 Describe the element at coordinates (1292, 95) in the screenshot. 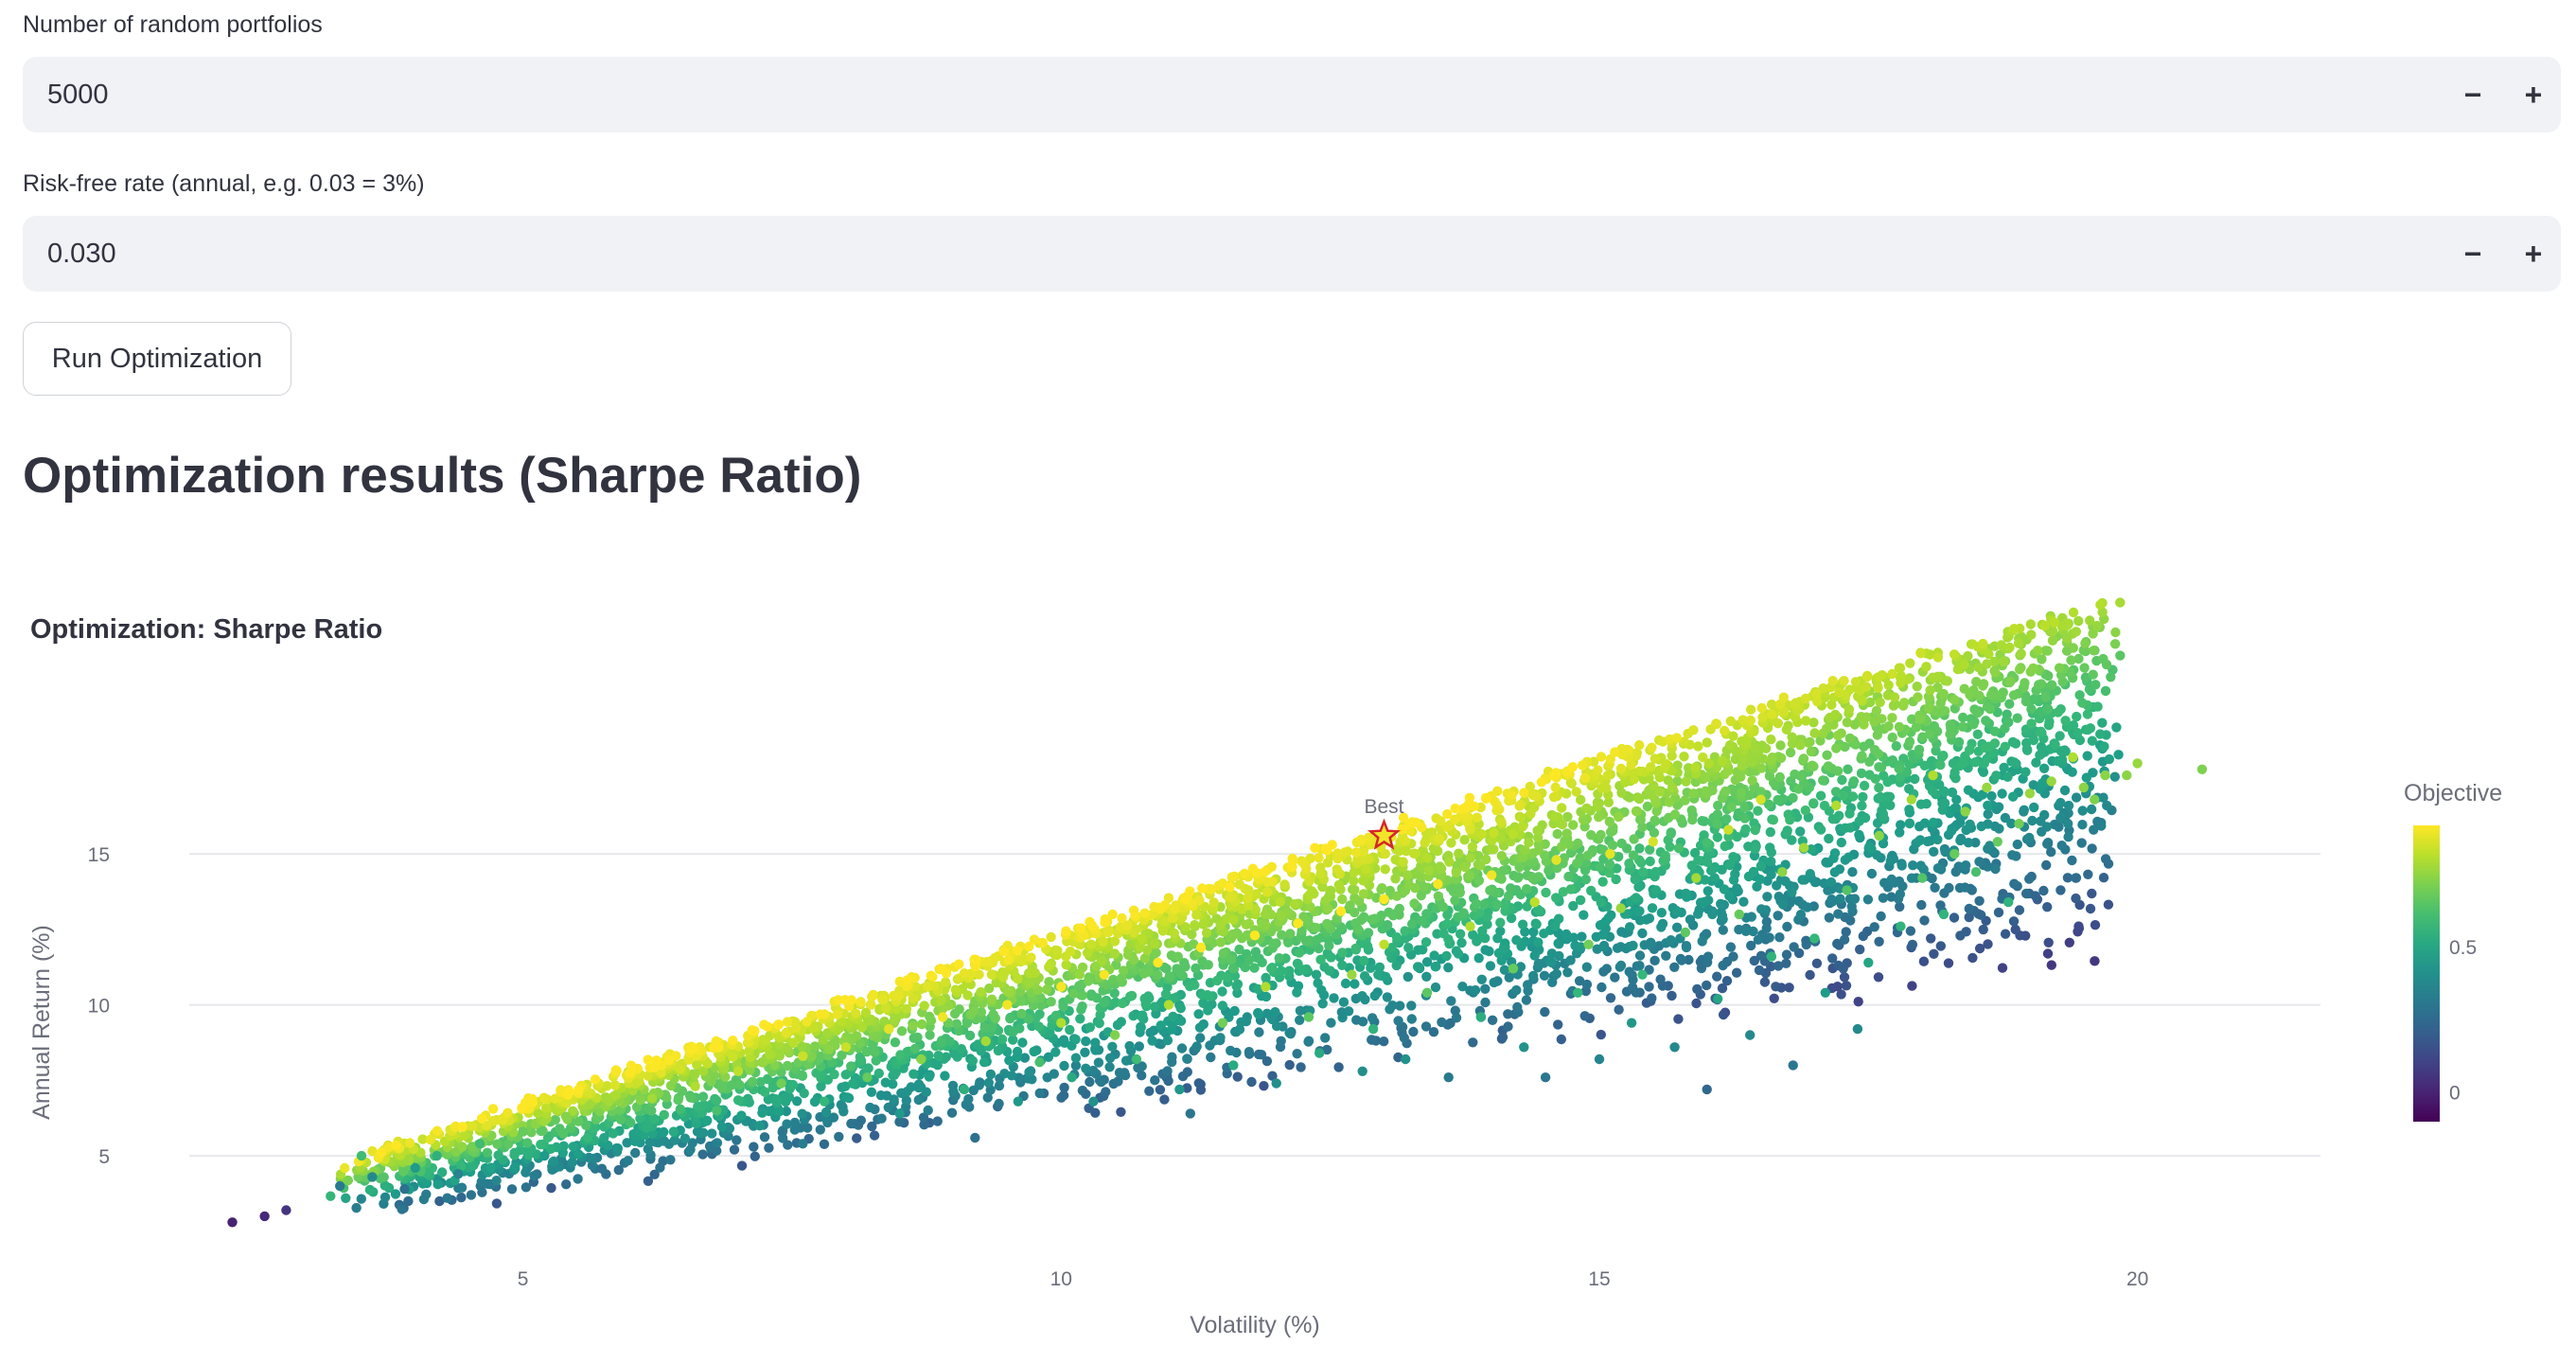

I see `portfolios-number-input: 5000 − +` at that location.